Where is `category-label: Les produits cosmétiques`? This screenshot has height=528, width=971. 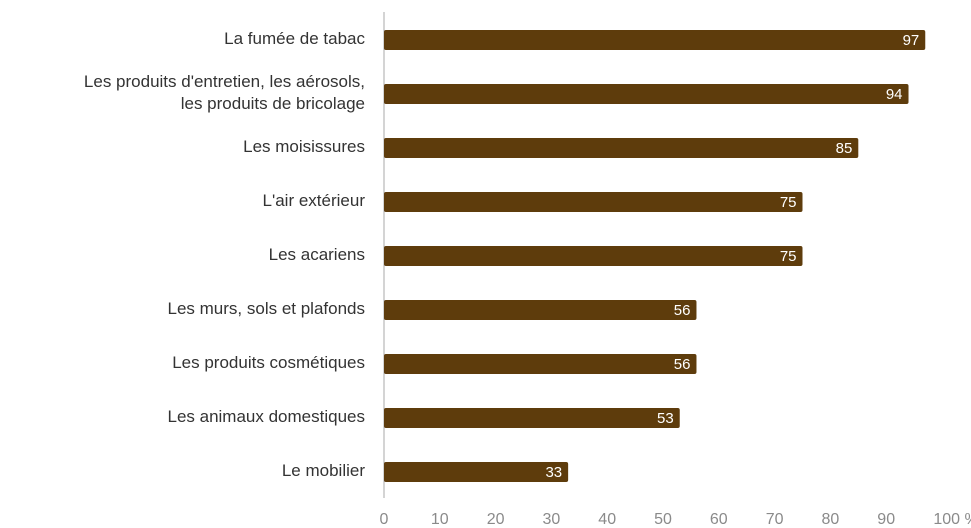 category-label: Les produits cosmétiques is located at coordinates (268, 362).